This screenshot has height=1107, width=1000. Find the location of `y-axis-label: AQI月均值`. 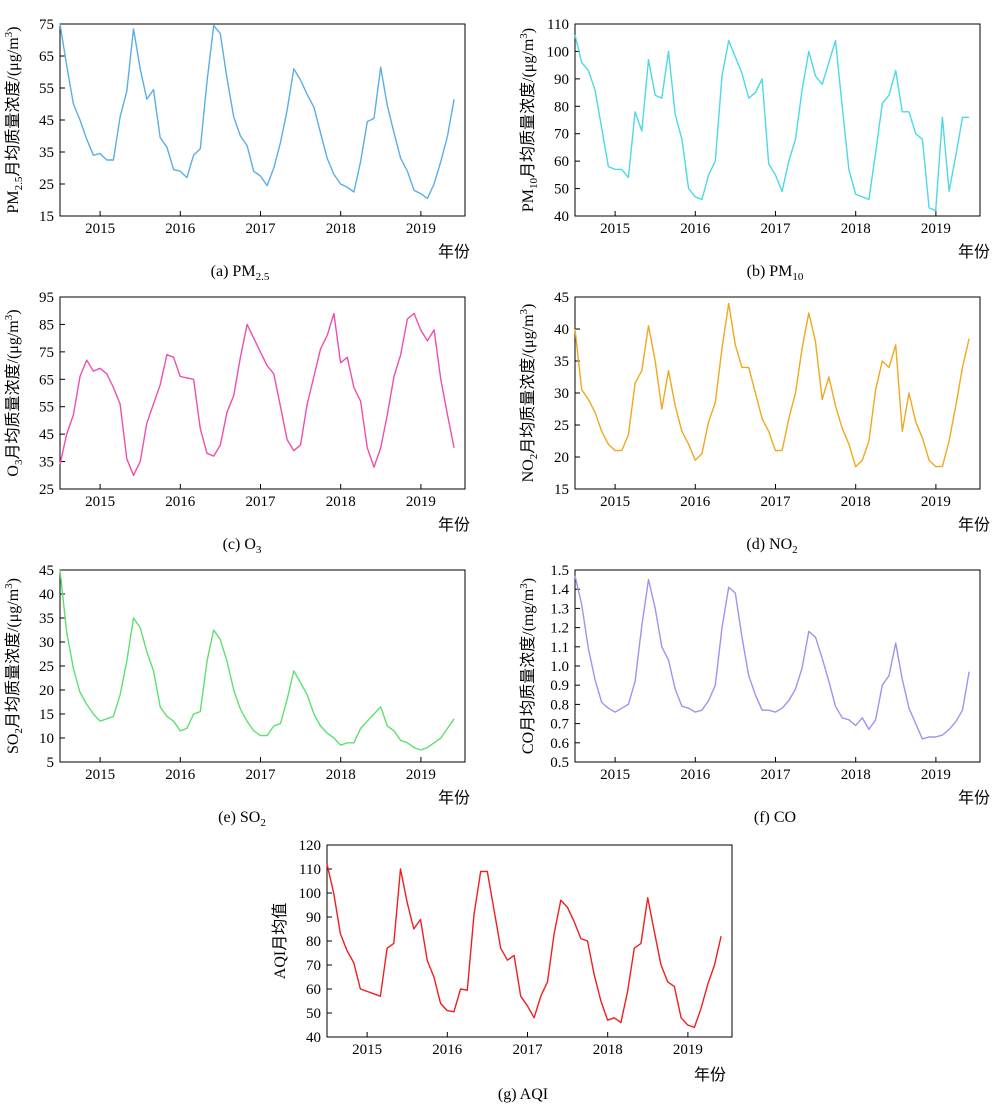

y-axis-label: AQI月均值 is located at coordinates (280, 941).